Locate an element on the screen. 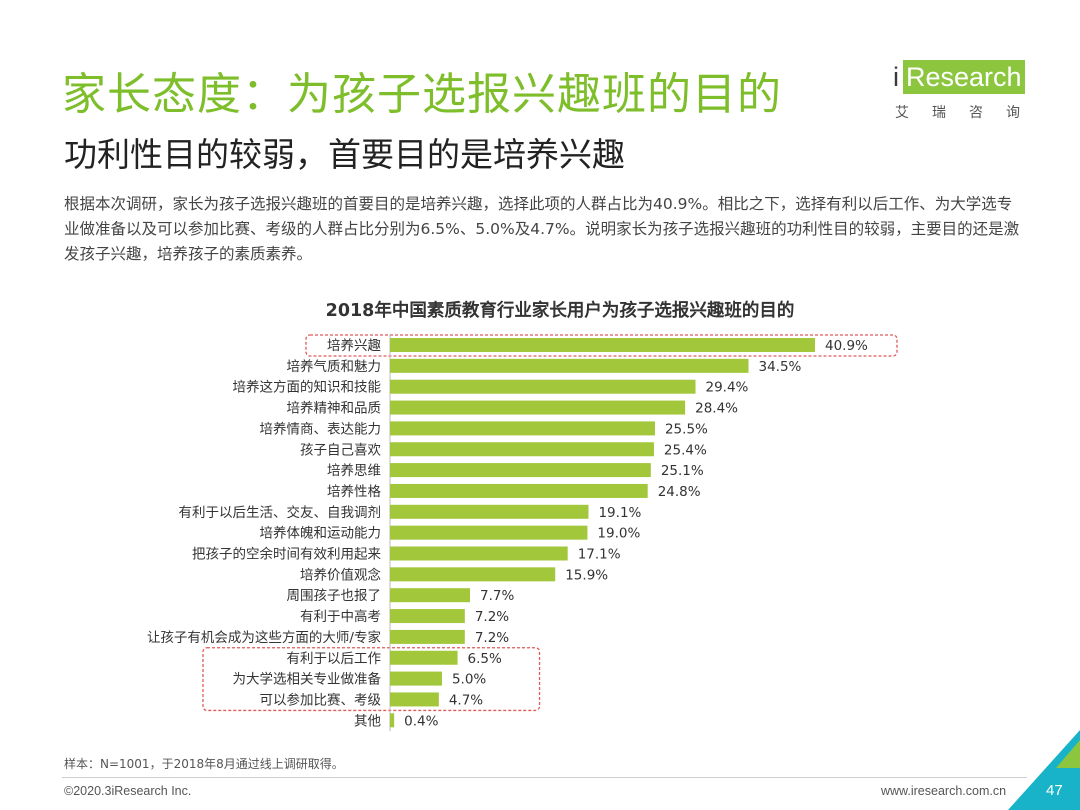 The image size is (1080, 810). category-label: 孩子自己喜欢 is located at coordinates (340, 450).